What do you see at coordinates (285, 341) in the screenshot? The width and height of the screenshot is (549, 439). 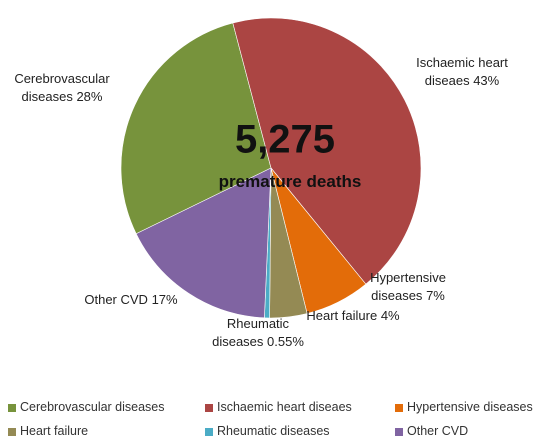 I see `data-label-value: 0.55%` at bounding box center [285, 341].